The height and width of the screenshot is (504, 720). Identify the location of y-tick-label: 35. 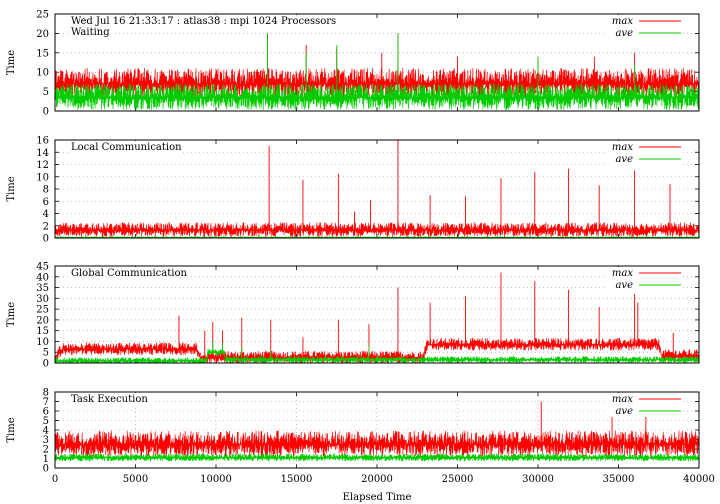
(42, 288).